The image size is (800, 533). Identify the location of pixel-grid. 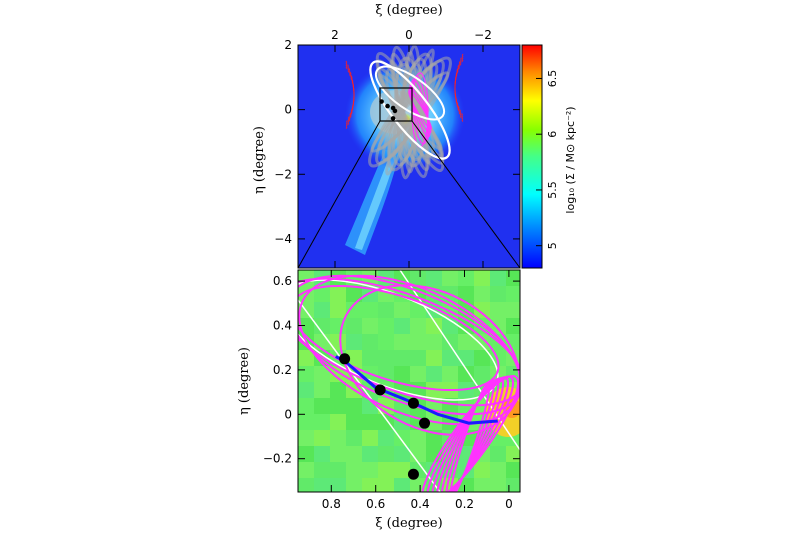
(409, 381).